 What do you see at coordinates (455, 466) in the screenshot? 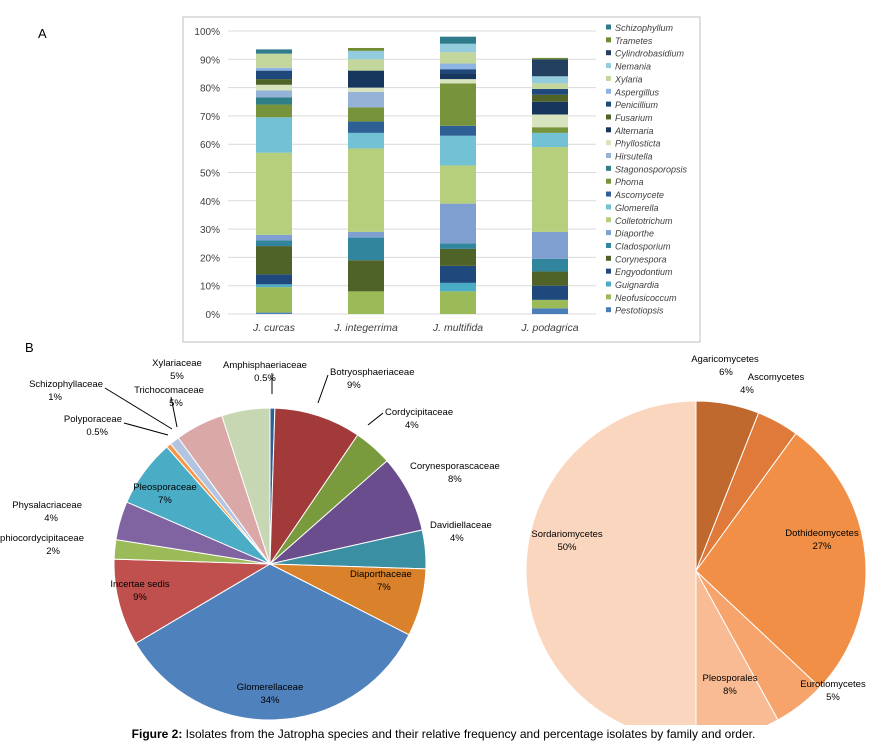
I see `family-label-corynesporascaceae: Corynesporascaceae` at bounding box center [455, 466].